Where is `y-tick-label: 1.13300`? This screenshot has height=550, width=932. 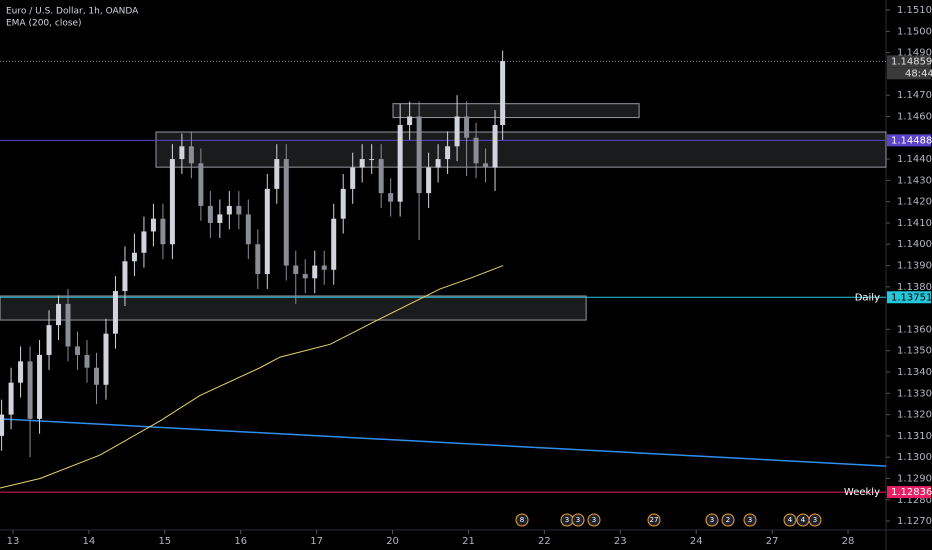 y-tick-label: 1.13300 is located at coordinates (914, 393).